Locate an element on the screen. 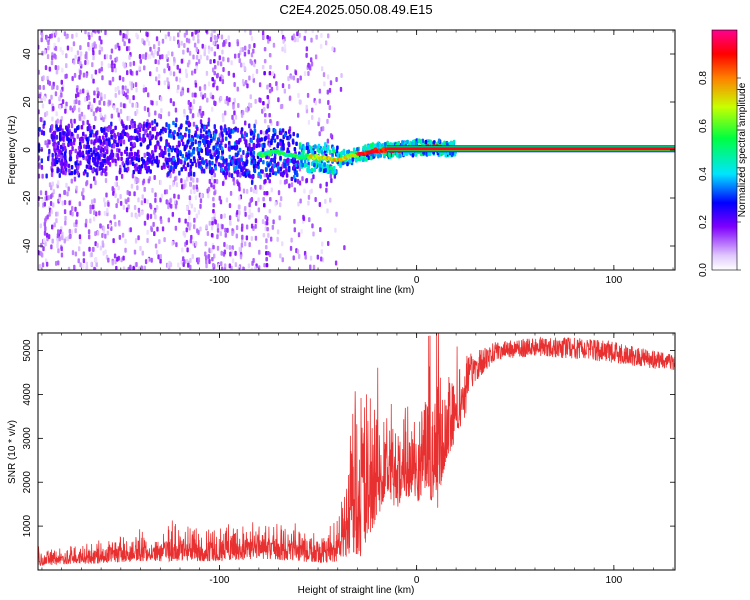 The width and height of the screenshot is (750, 600). colorbar-label: Normalized spectral amplitude is located at coordinates (742, 149).